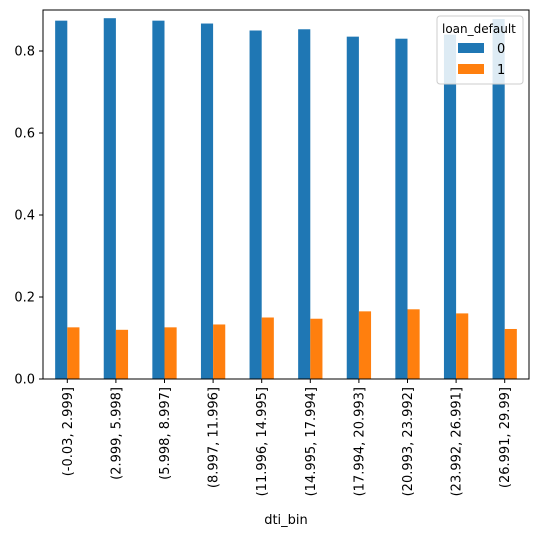 The width and height of the screenshot is (547, 536). Describe the element at coordinates (262, 441) in the screenshot. I see `x-tick-label: (11.996, 14.995]` at that location.